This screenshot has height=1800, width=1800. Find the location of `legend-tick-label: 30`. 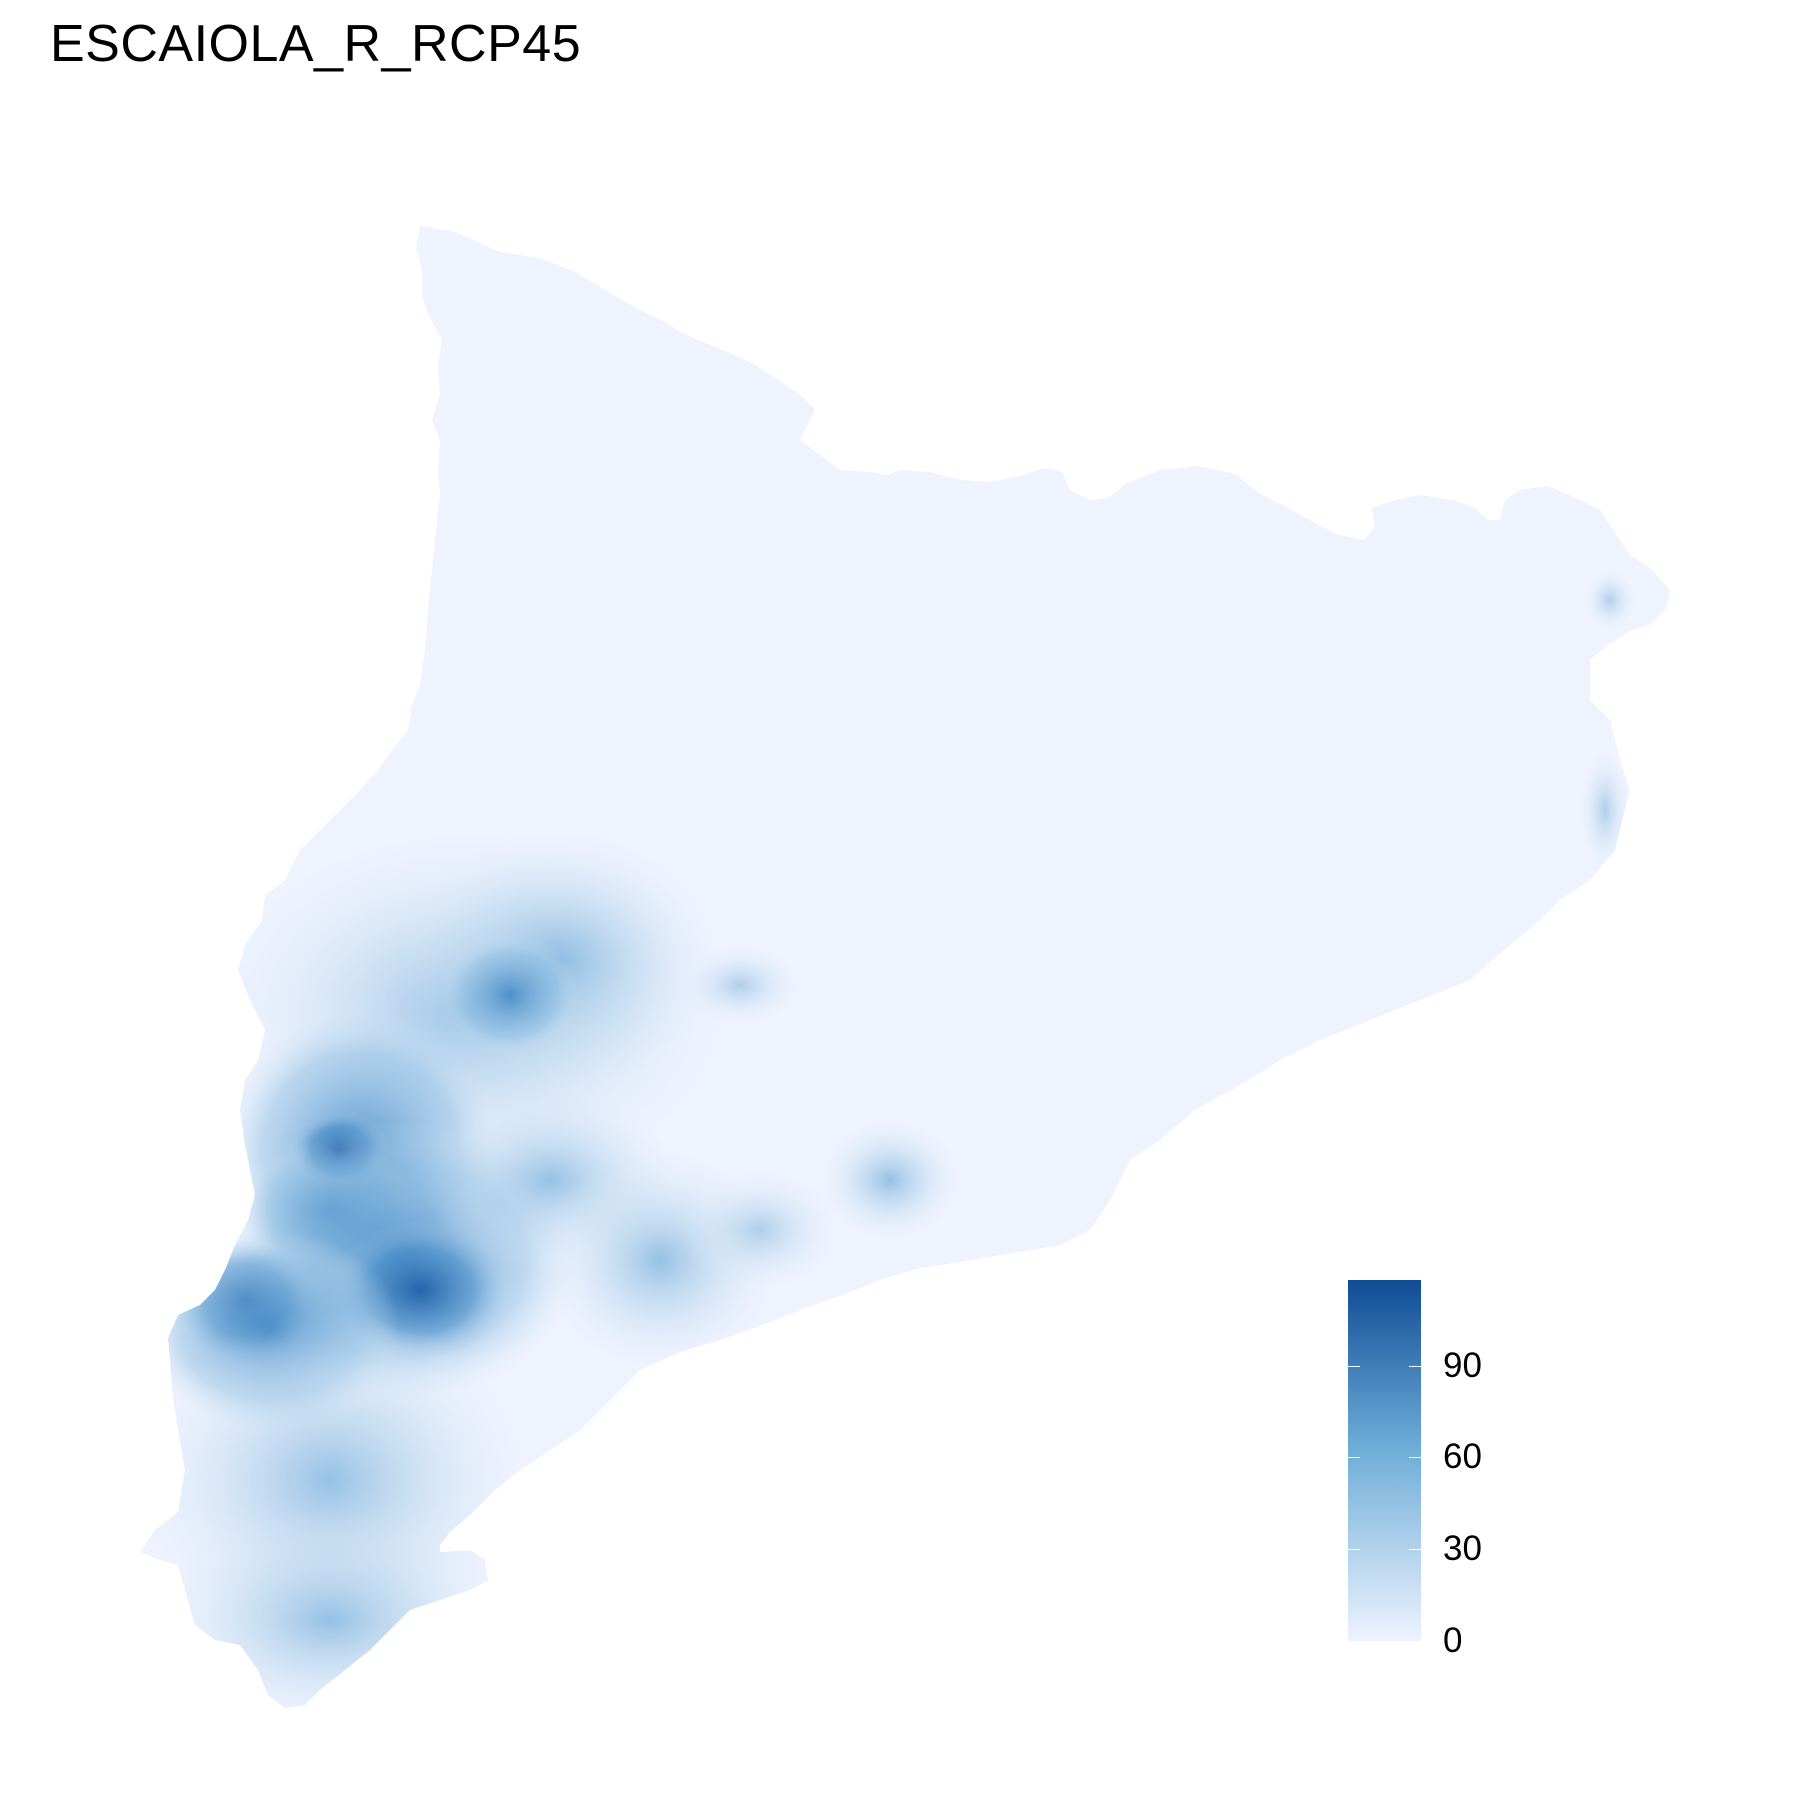

legend-tick-label: 30 is located at coordinates (1462, 1549).